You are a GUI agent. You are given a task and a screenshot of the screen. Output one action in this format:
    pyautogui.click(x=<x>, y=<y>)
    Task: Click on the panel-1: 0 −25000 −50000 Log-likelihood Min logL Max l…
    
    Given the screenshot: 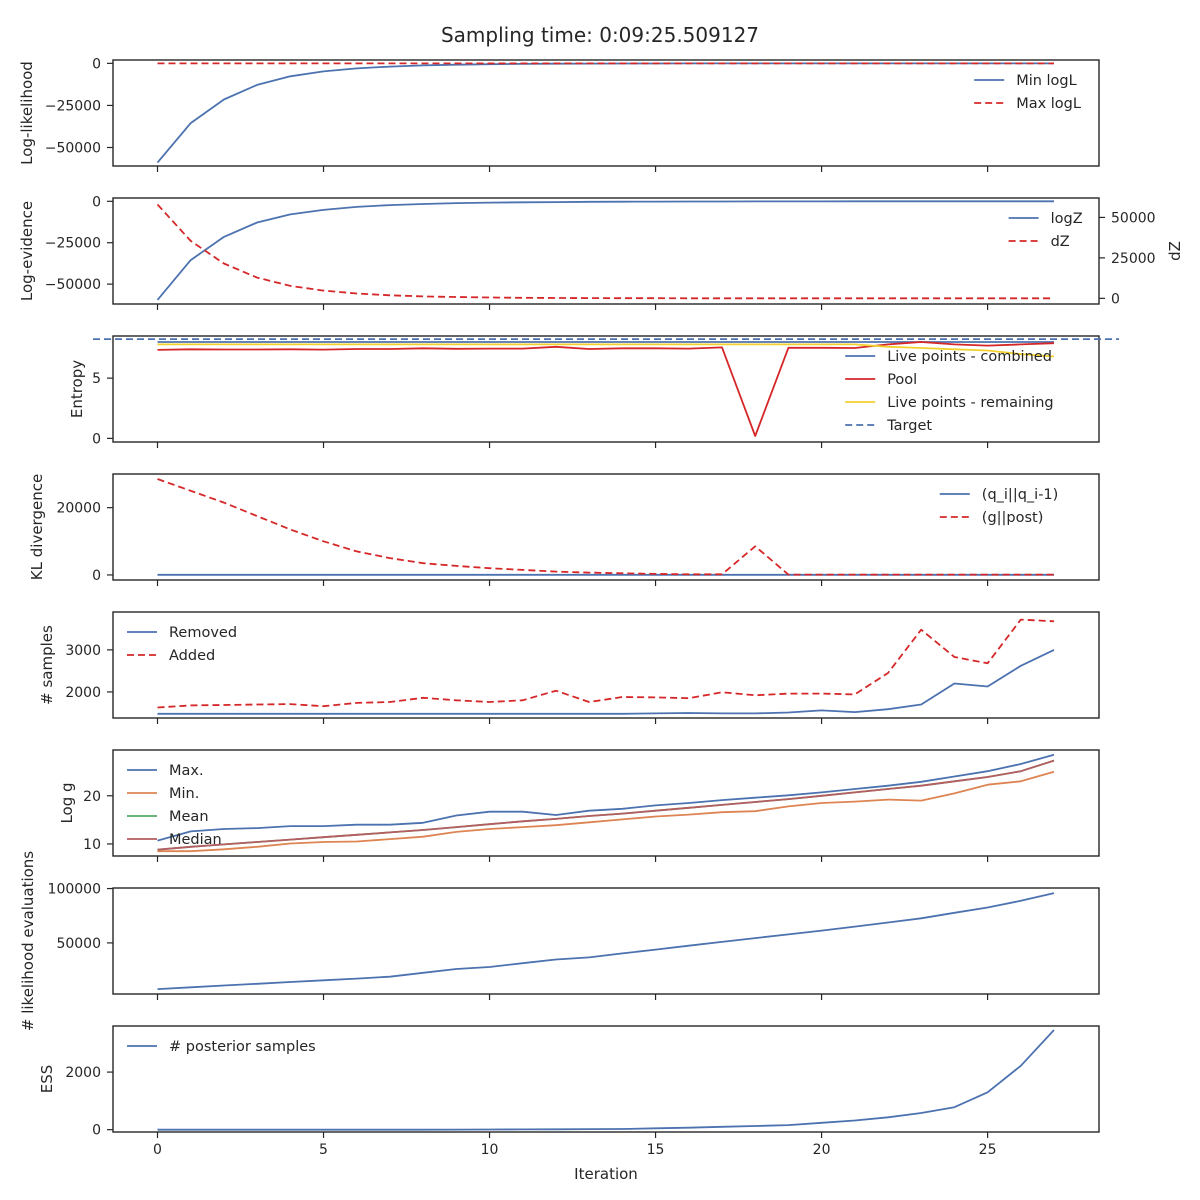 What is the action you would take?
    pyautogui.click(x=559, y=114)
    